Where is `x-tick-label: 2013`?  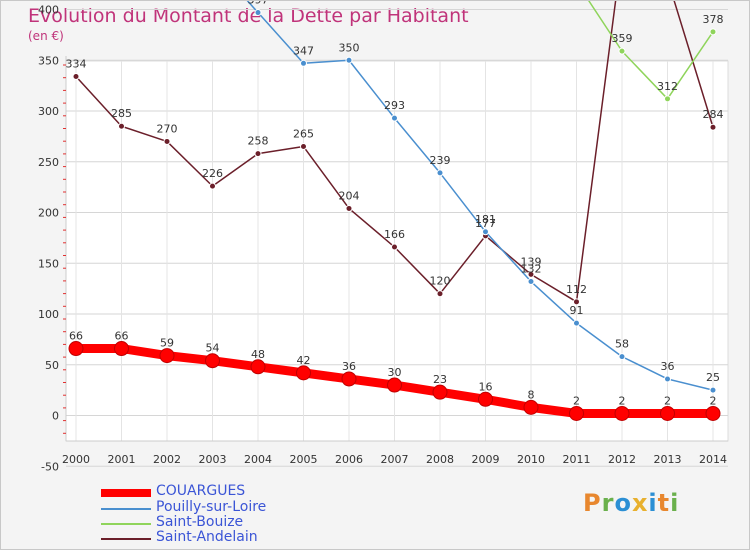
x-tick-label: 2013 is located at coordinates (668, 459).